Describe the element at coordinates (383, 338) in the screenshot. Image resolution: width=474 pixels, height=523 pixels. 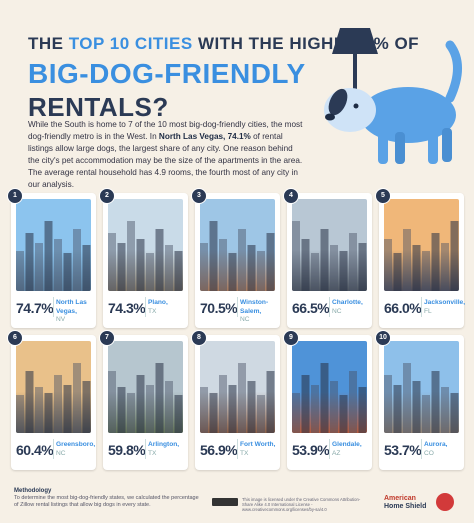
I see `rank-badge: 10` at that location.